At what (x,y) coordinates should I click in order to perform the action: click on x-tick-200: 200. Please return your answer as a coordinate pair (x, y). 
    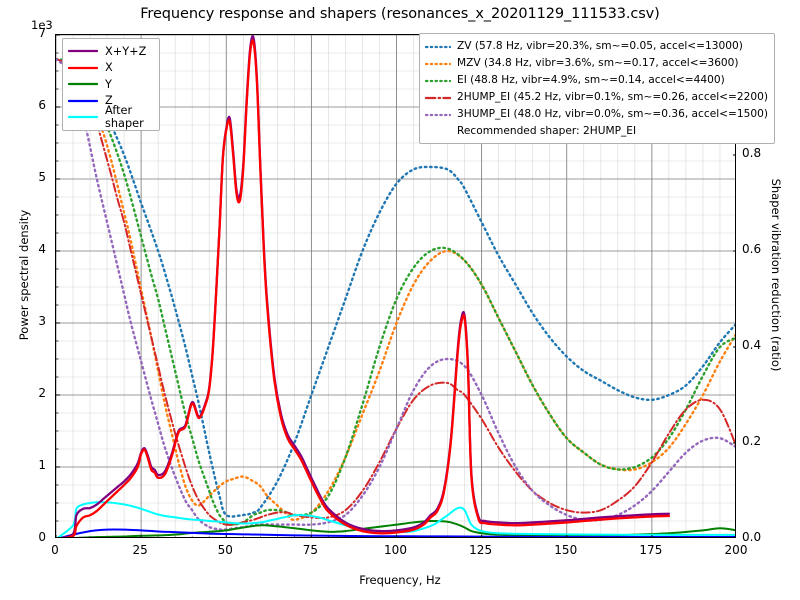
    Looking at the image, I should click on (736, 550).